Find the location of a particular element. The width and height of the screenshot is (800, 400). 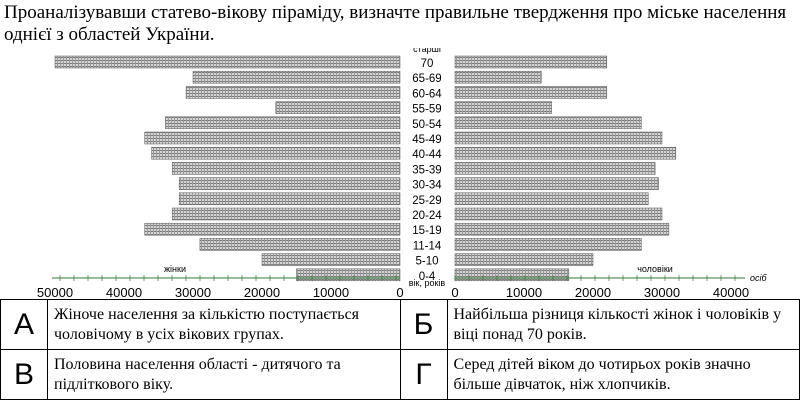

option-a-letter: А is located at coordinates (24, 324).